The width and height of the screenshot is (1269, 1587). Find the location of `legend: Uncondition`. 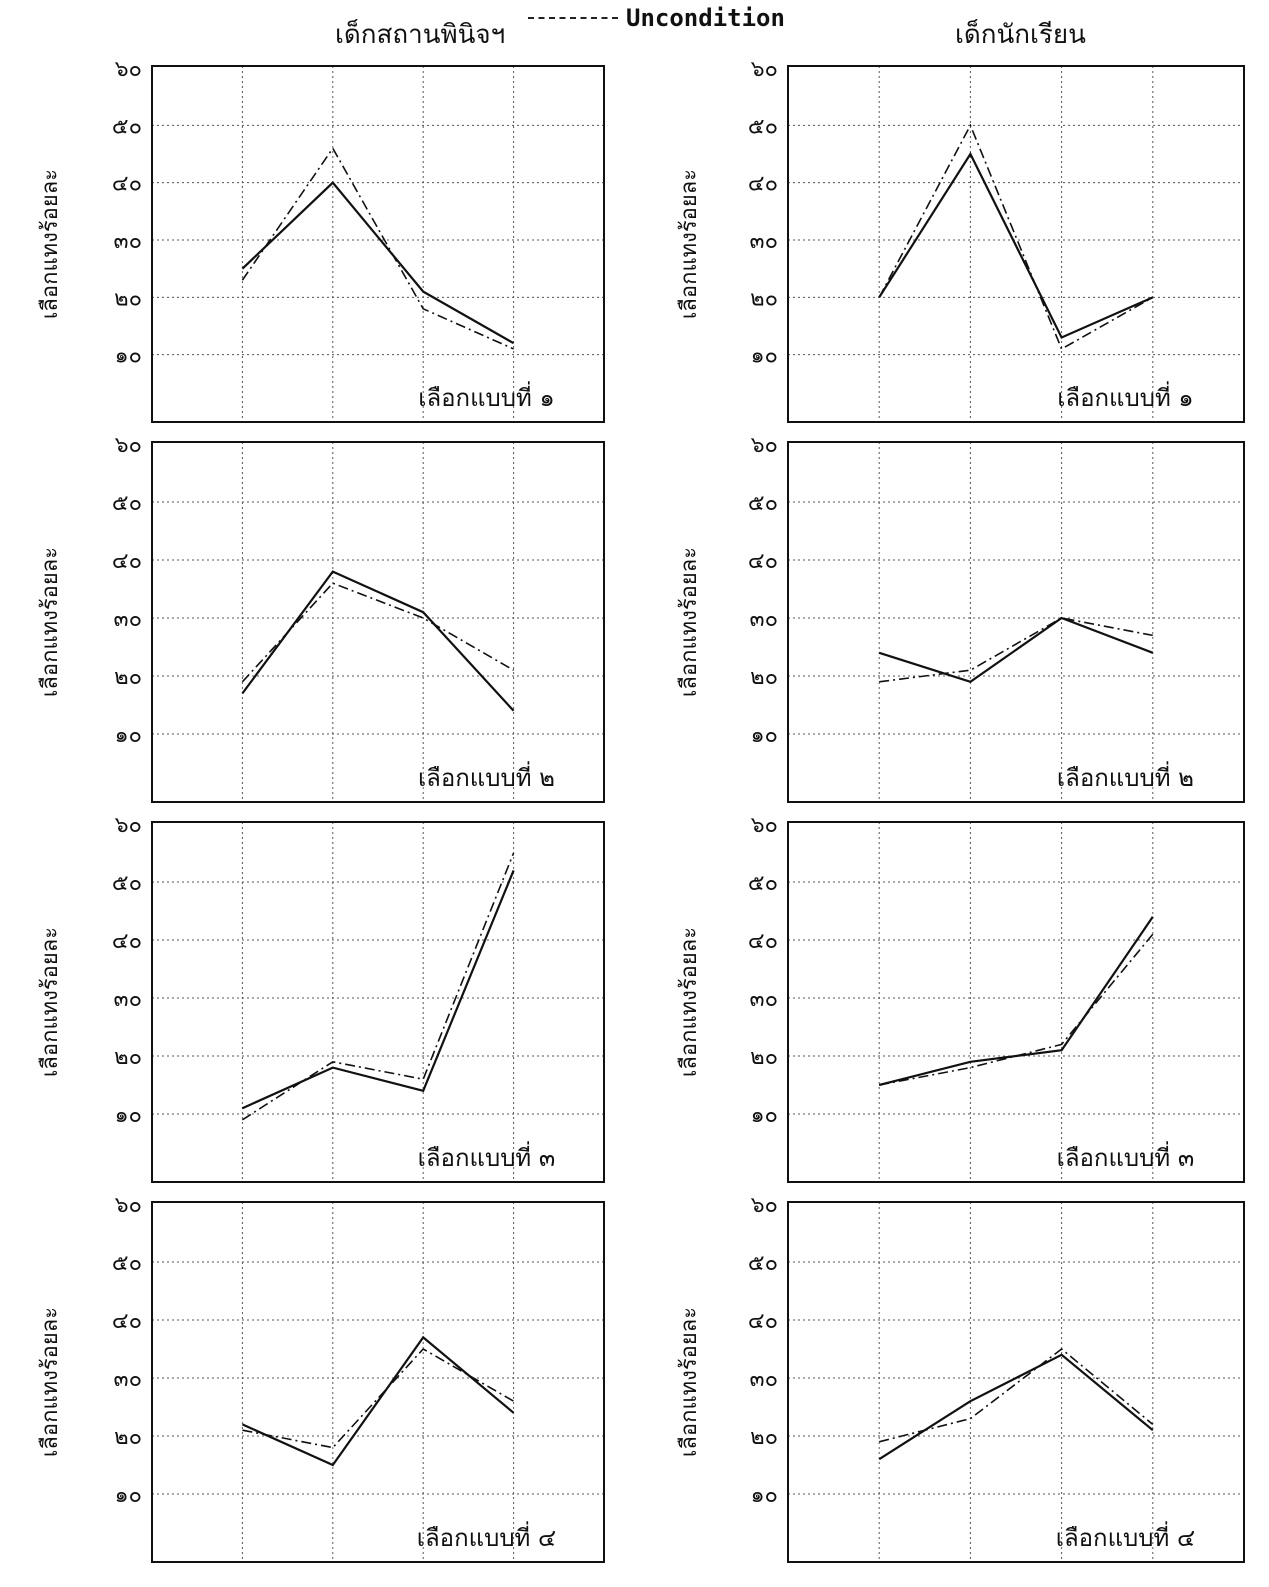

legend: Uncondition is located at coordinates (656, 18).